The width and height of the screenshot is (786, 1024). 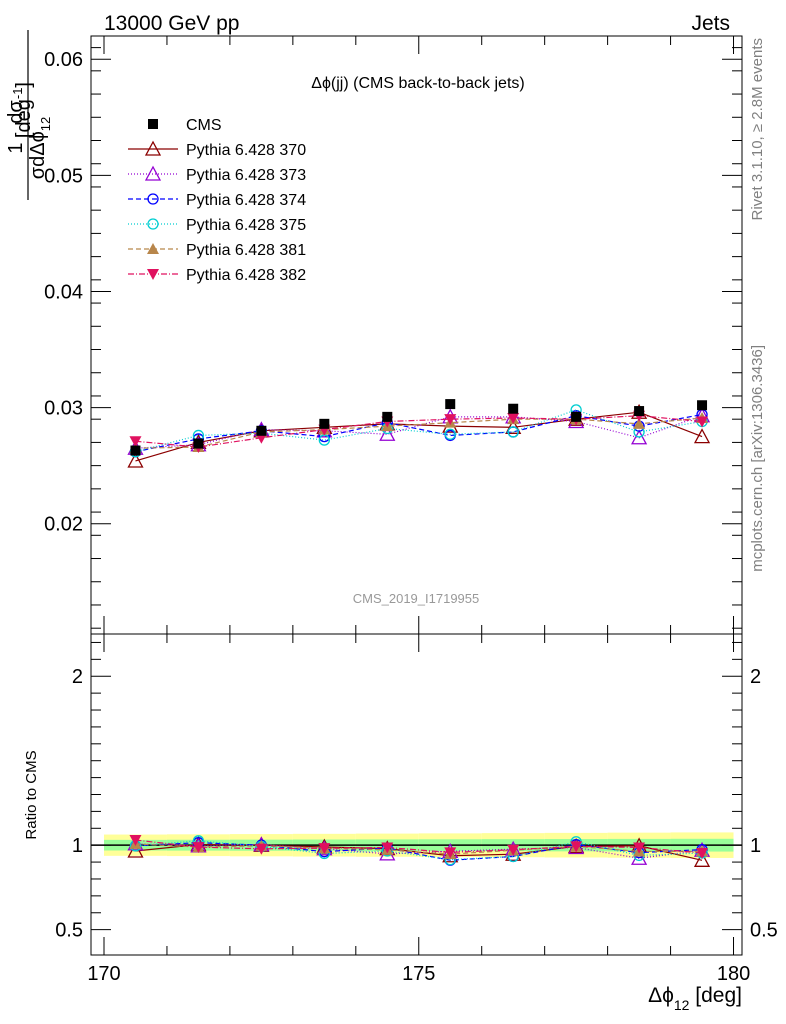 What do you see at coordinates (755, 846) in the screenshot?
I see `ratio-ytick-label-right: 1` at bounding box center [755, 846].